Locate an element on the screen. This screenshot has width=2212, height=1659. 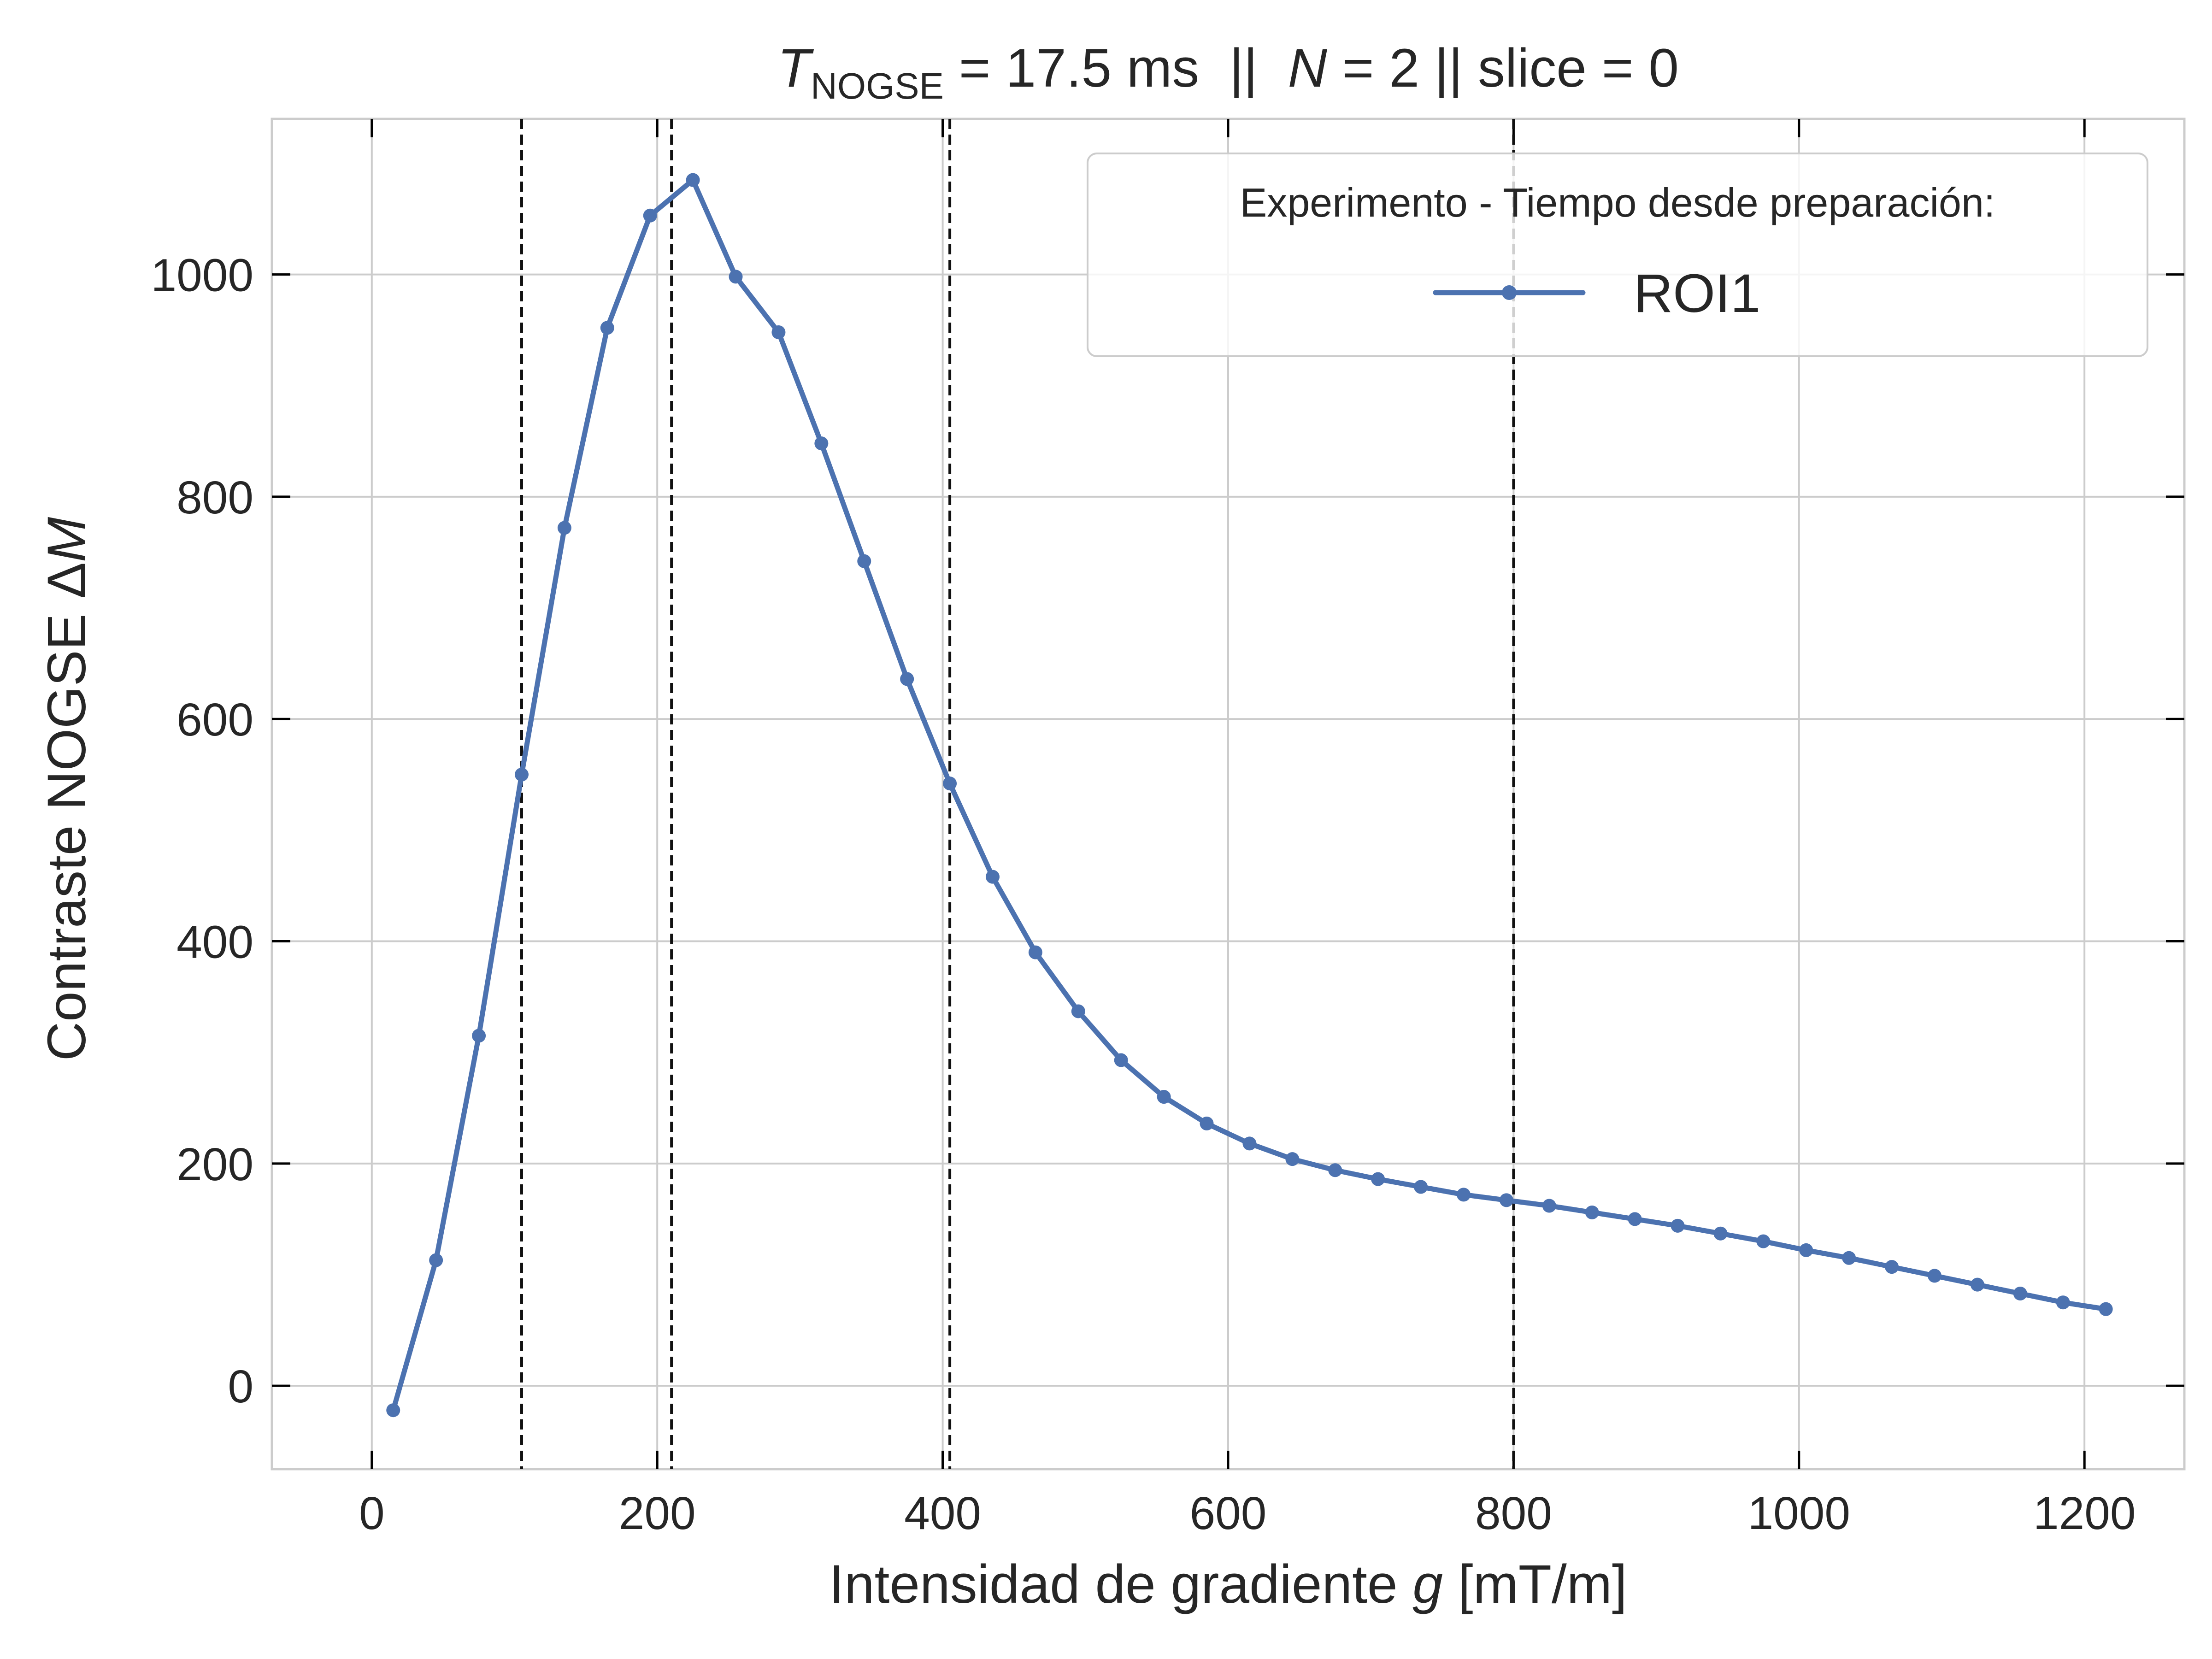
title-t-subscript: NOGSE is located at coordinates (877, 85).